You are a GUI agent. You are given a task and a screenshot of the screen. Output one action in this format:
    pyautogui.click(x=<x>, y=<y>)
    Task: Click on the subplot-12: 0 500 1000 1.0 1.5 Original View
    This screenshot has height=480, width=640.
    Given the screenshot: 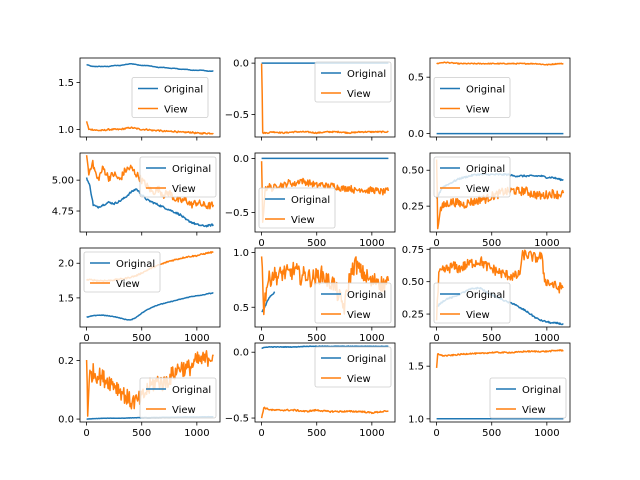 What is the action you would take?
    pyautogui.click(x=489, y=390)
    